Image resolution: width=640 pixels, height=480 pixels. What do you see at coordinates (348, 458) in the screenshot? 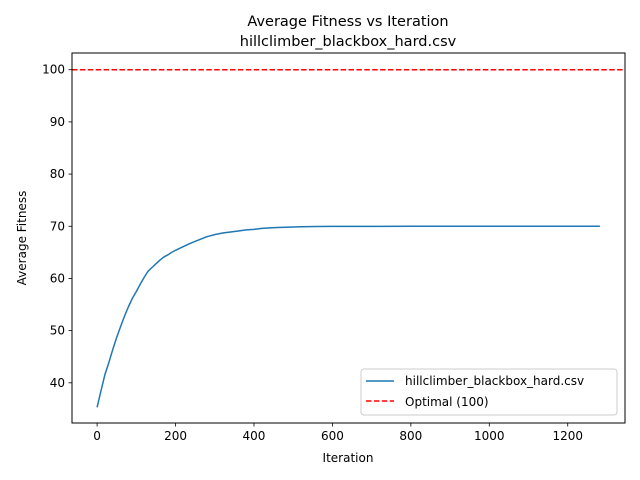
I see `x-axis-label: Iteration` at bounding box center [348, 458].